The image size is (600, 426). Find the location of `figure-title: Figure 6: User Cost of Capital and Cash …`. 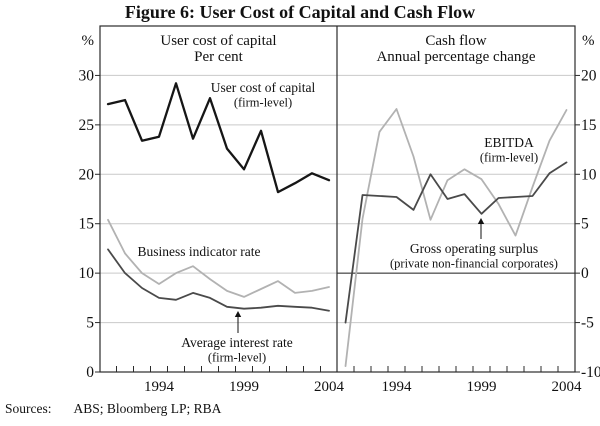

figure-title: Figure 6: User Cost of Capital and Cash … is located at coordinates (300, 12).